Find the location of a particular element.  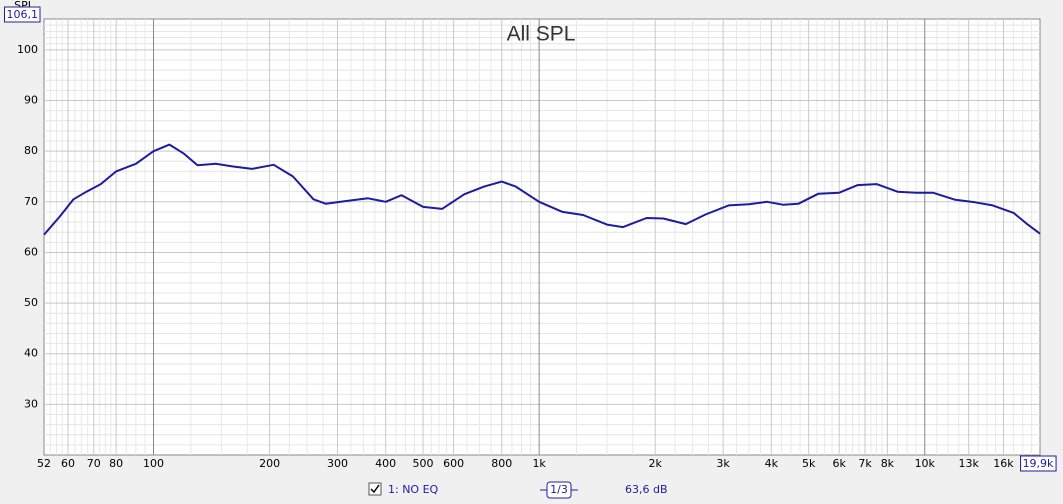

x-tick-label: 6k is located at coordinates (840, 463).